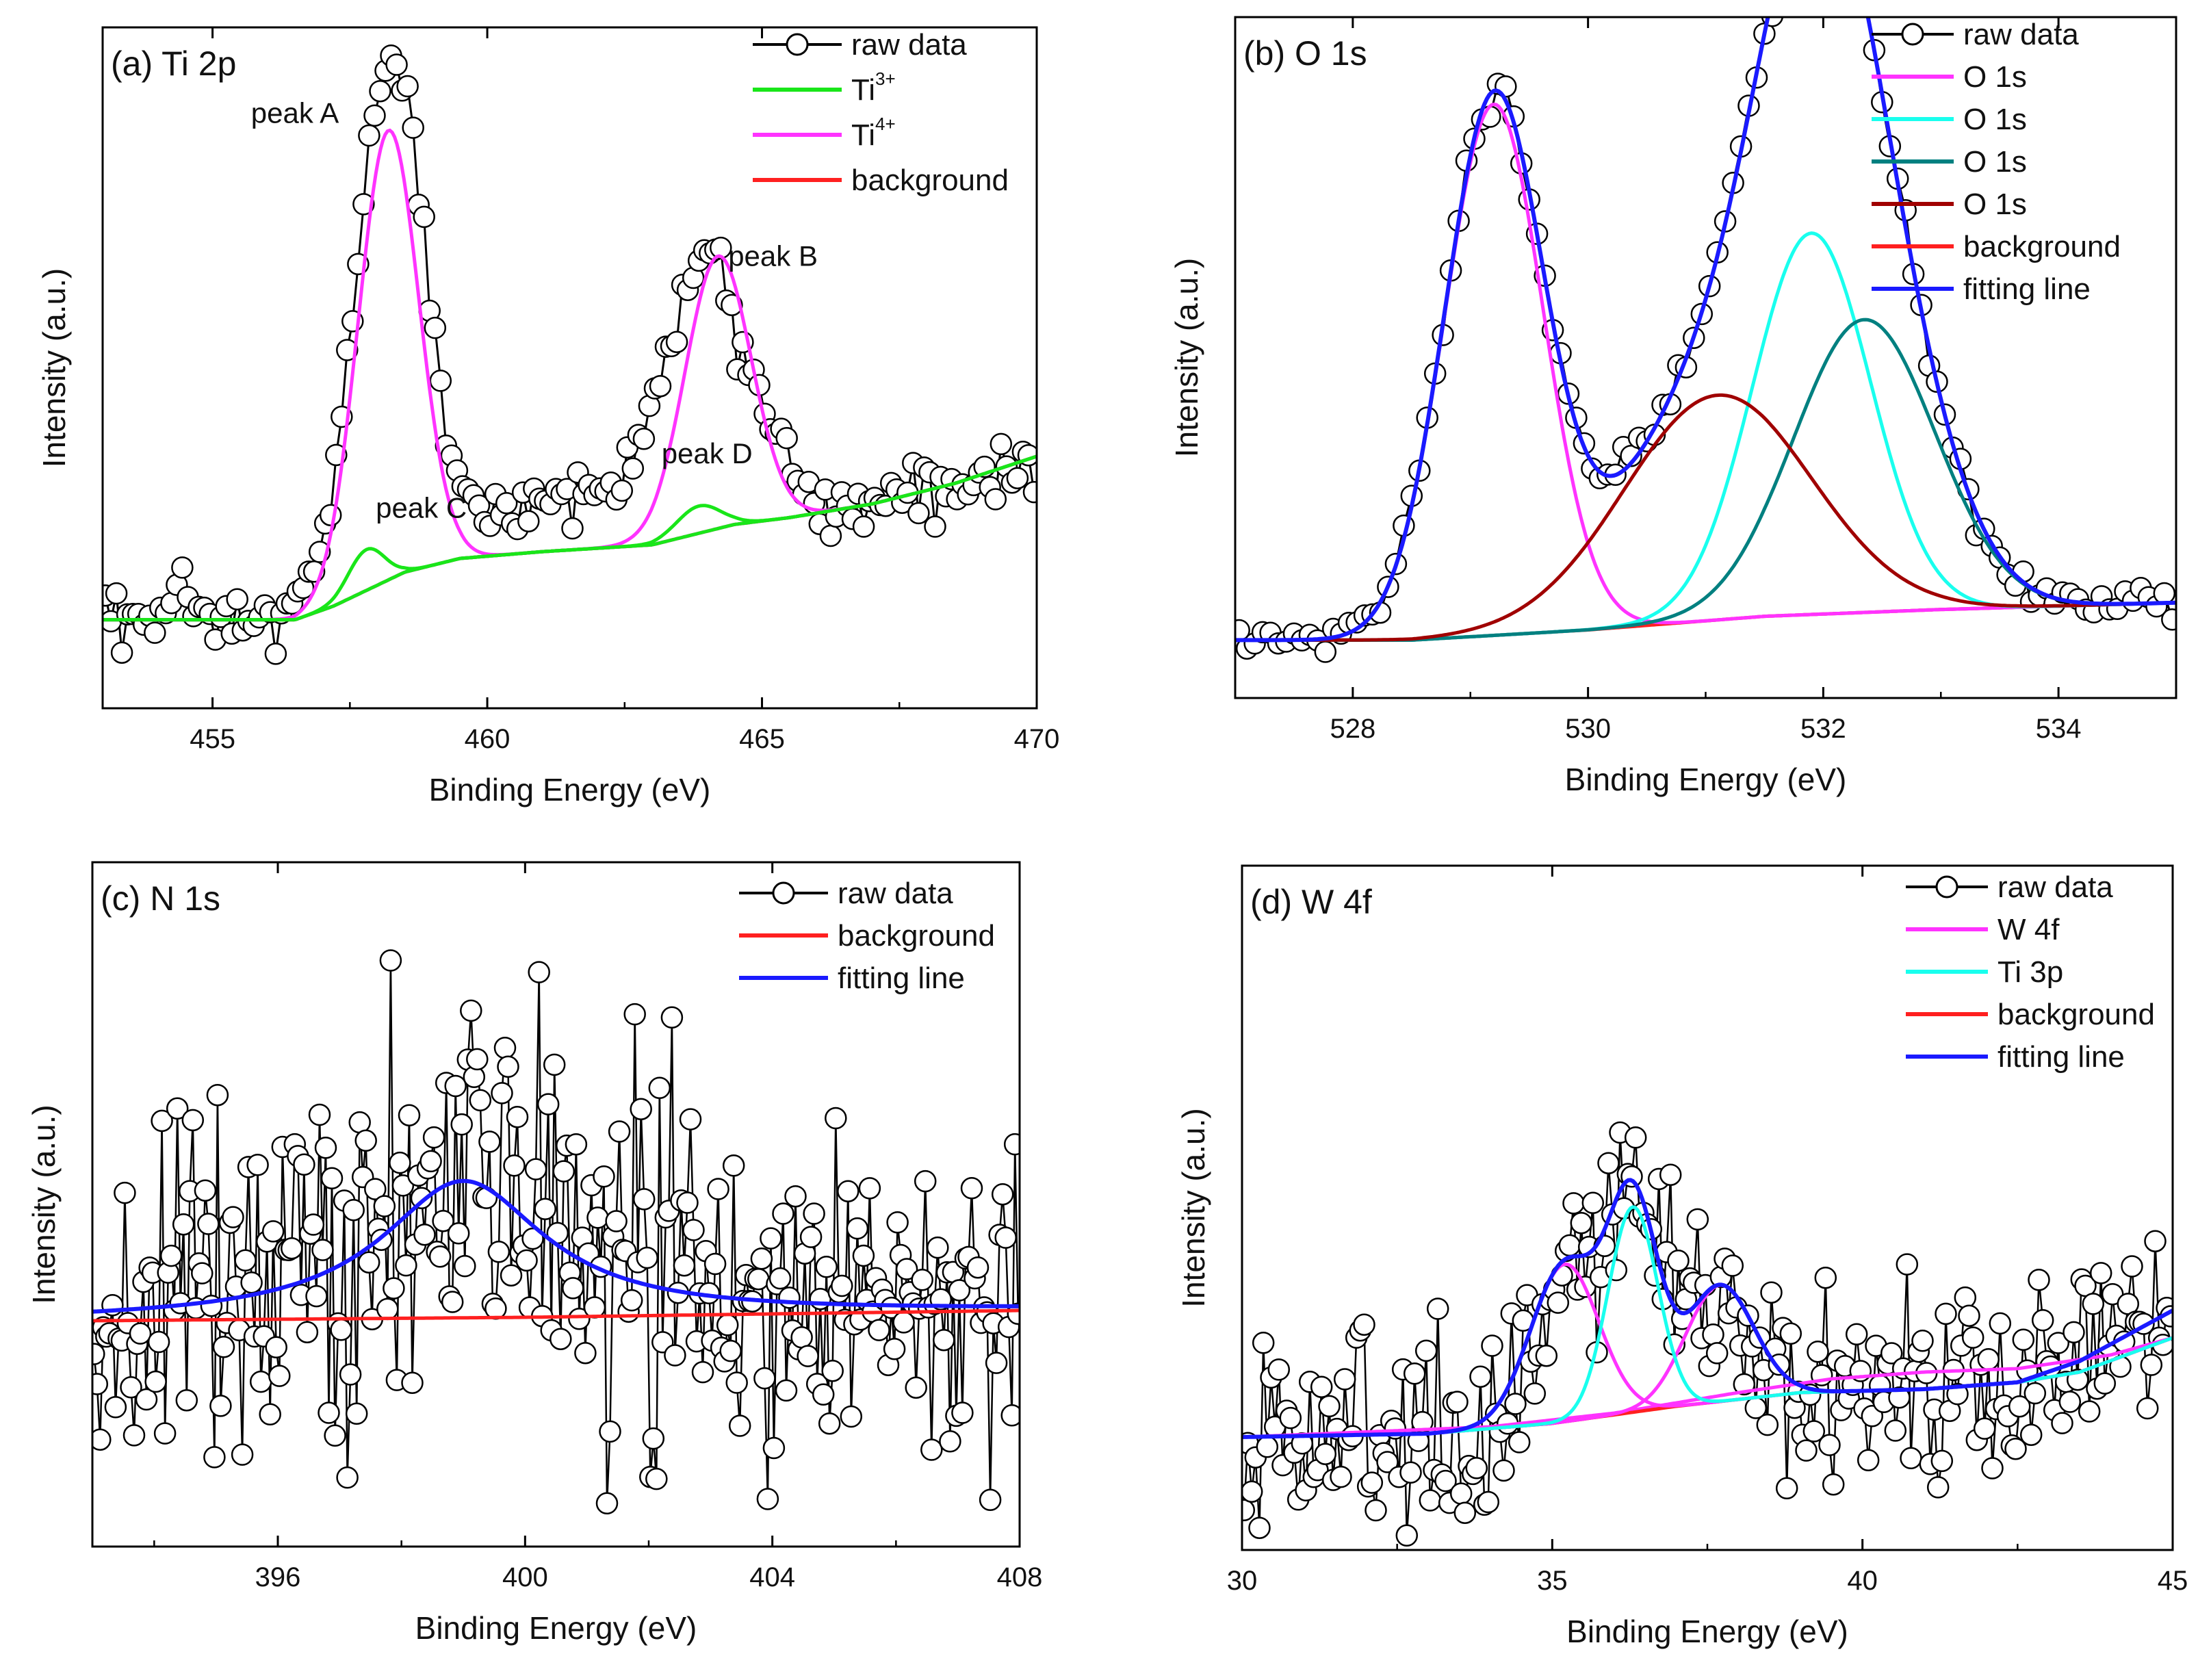  What do you see at coordinates (895, 893) in the screenshot?
I see `legend-label: raw data` at bounding box center [895, 893].